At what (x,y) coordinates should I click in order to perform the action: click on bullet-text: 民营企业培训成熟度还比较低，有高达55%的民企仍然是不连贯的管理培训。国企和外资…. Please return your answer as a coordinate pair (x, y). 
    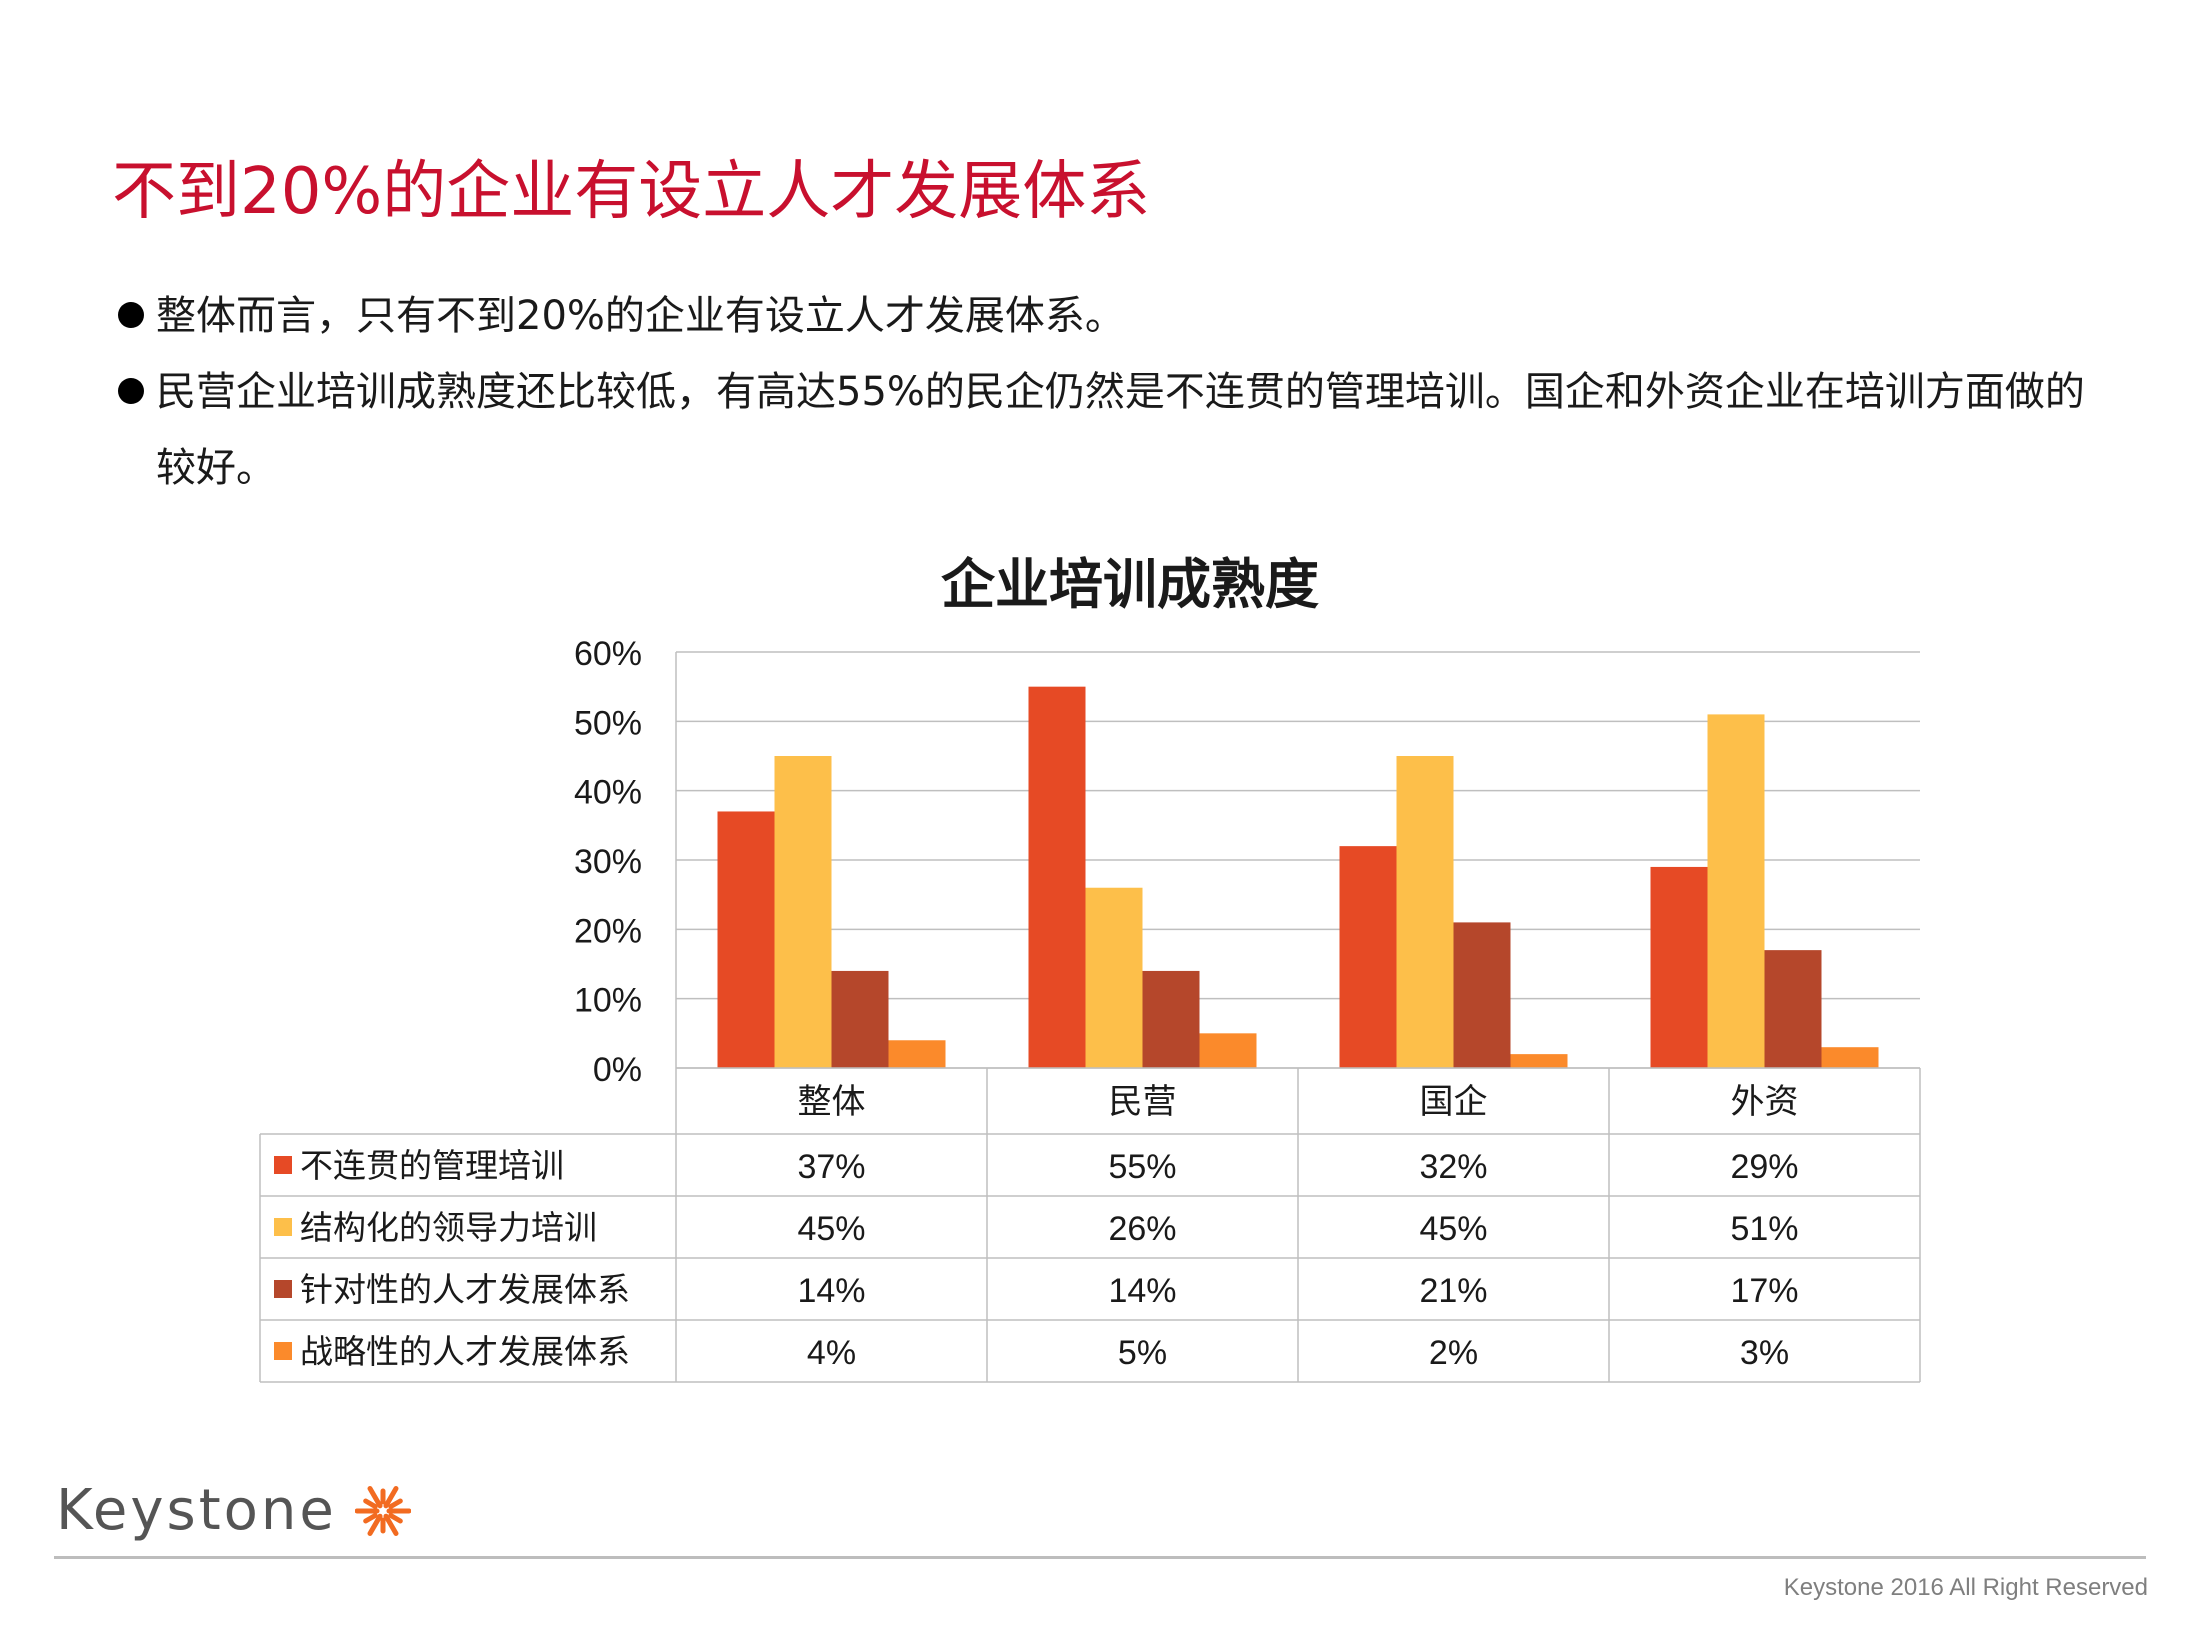
    Looking at the image, I should click on (1120, 430).